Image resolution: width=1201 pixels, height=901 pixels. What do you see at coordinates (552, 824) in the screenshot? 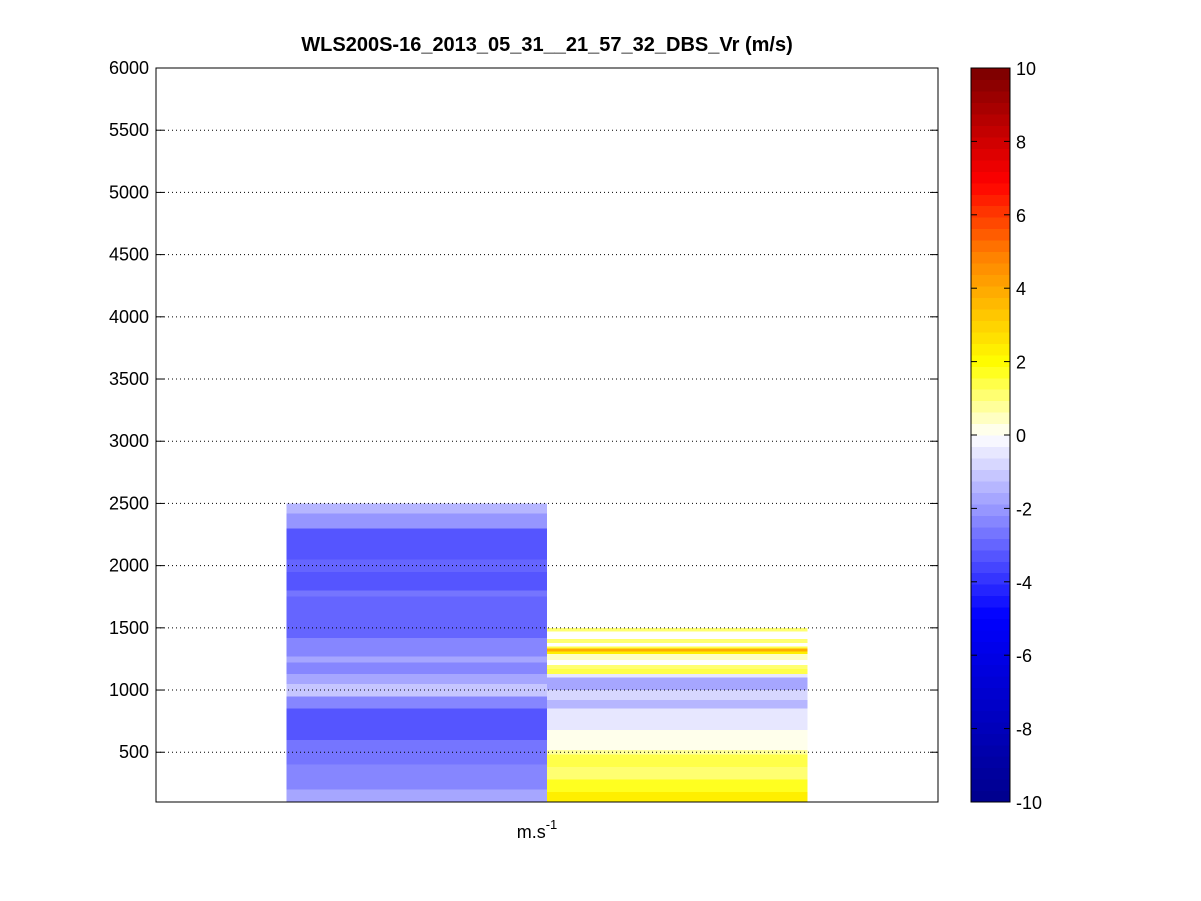
I see `x-axis-label-exponent: -1` at bounding box center [552, 824].